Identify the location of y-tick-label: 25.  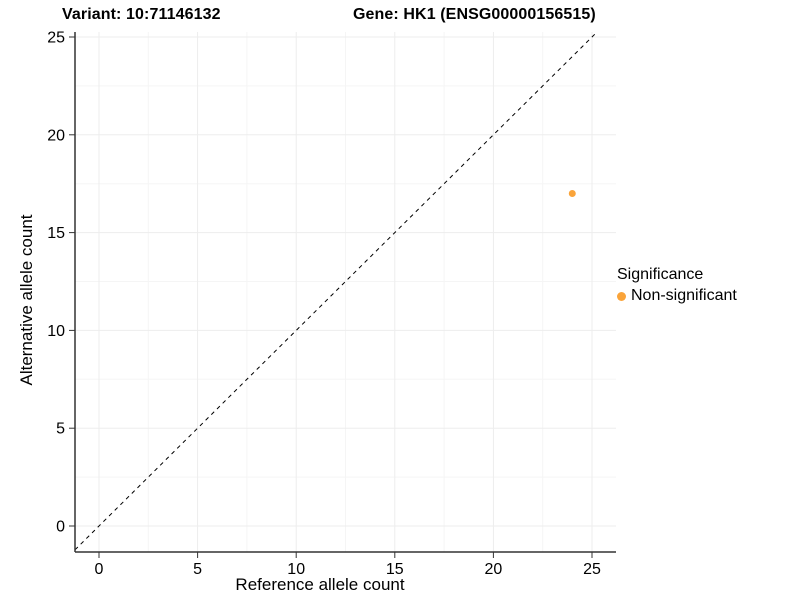
(56, 38).